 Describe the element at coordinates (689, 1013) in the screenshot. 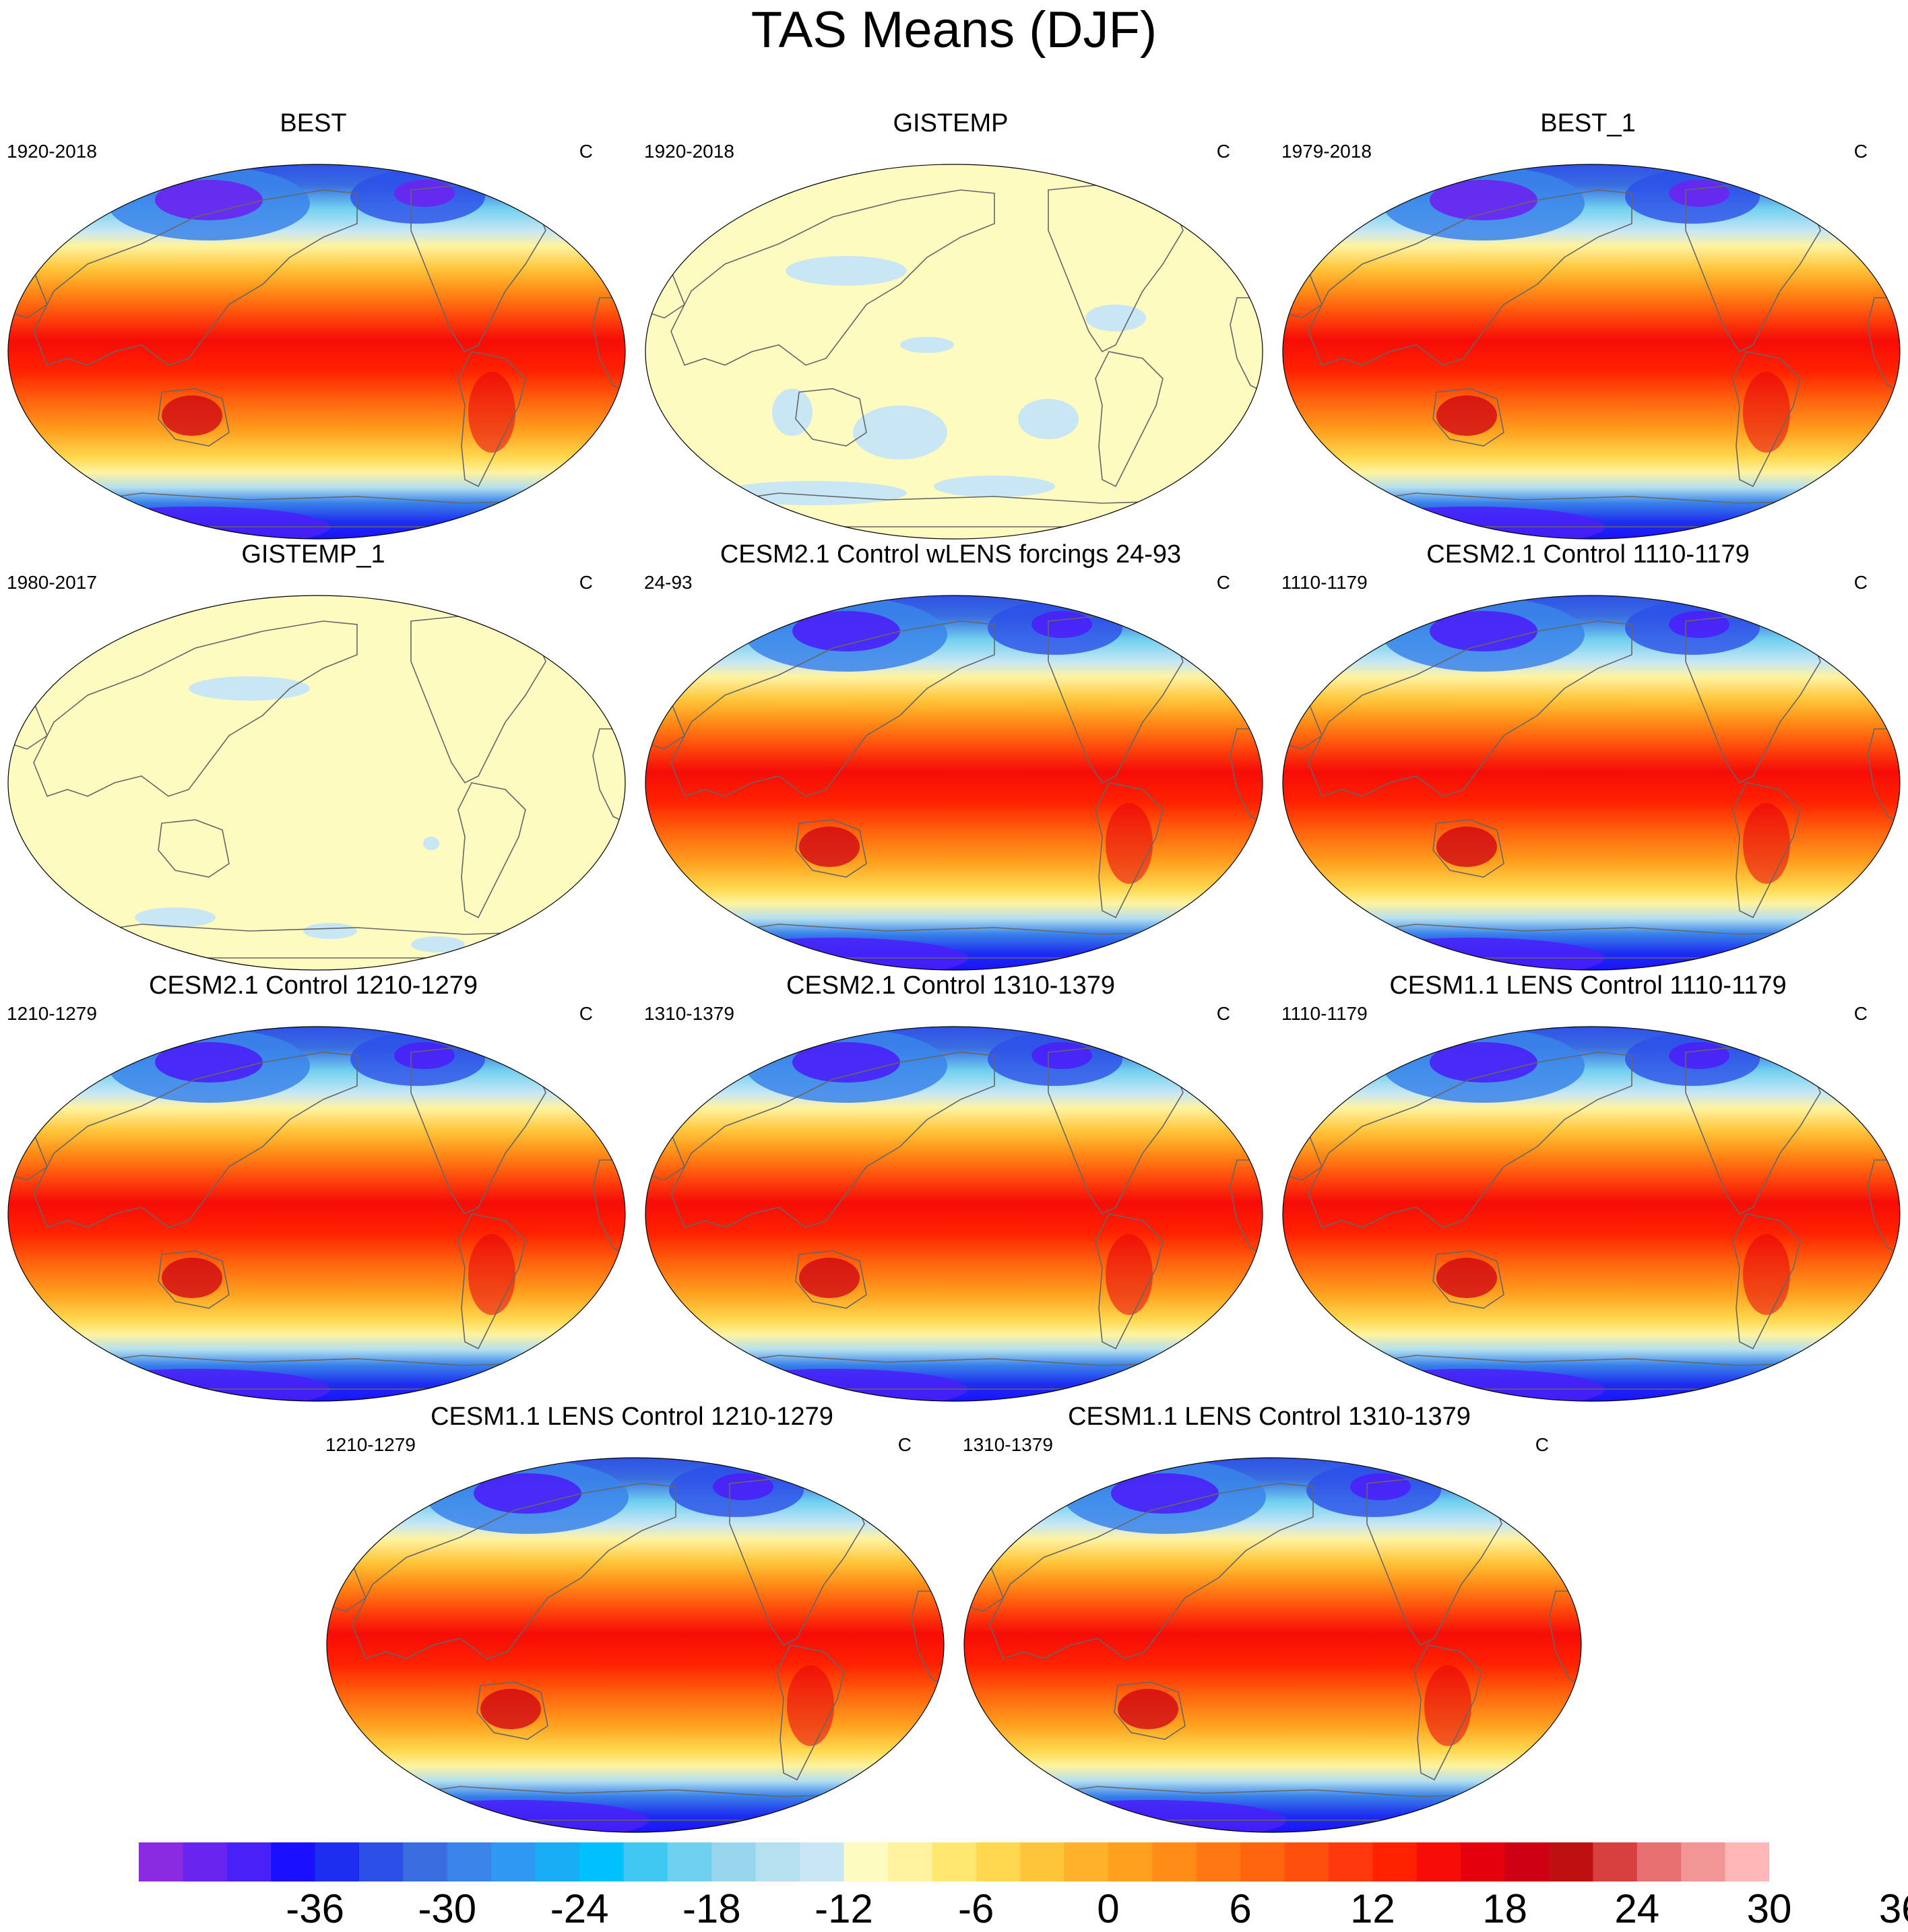

I see `panel-period-label: 1310-1379` at that location.